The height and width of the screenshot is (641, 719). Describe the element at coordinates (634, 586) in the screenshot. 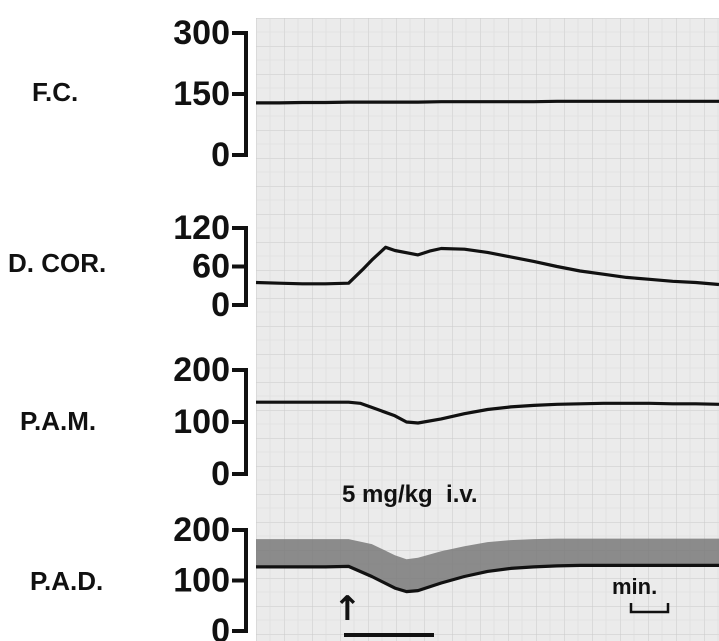

I see `scale-bar-label: min.` at that location.